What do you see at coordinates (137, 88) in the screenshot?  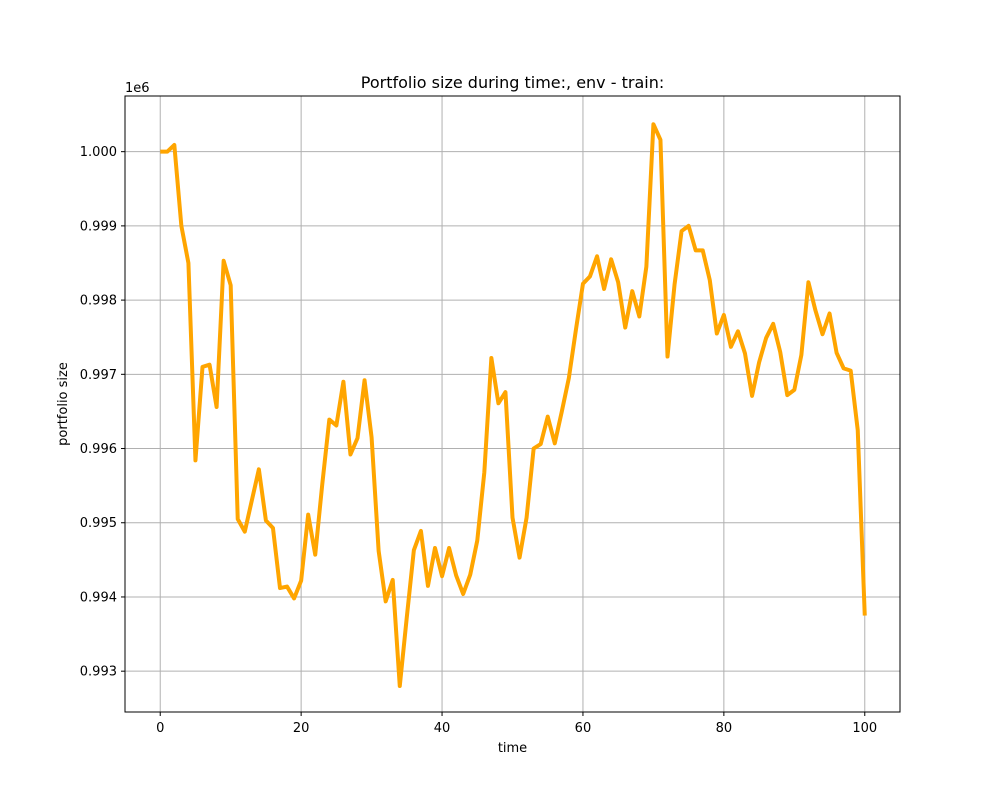 I see `y-axis-offset-label: 1e6` at bounding box center [137, 88].